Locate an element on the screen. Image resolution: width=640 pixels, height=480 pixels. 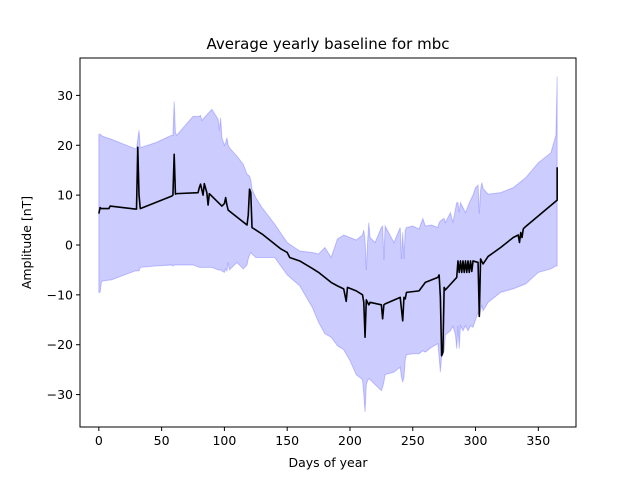
x-tick-label: 50 is located at coordinates (162, 440).